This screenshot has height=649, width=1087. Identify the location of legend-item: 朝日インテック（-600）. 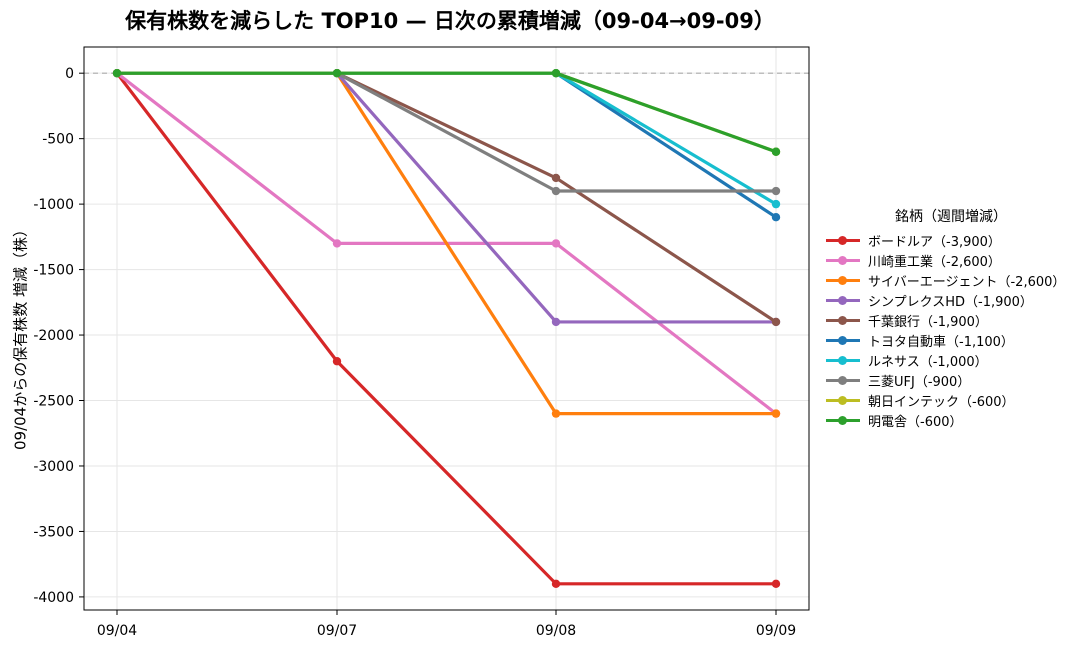
(951, 400).